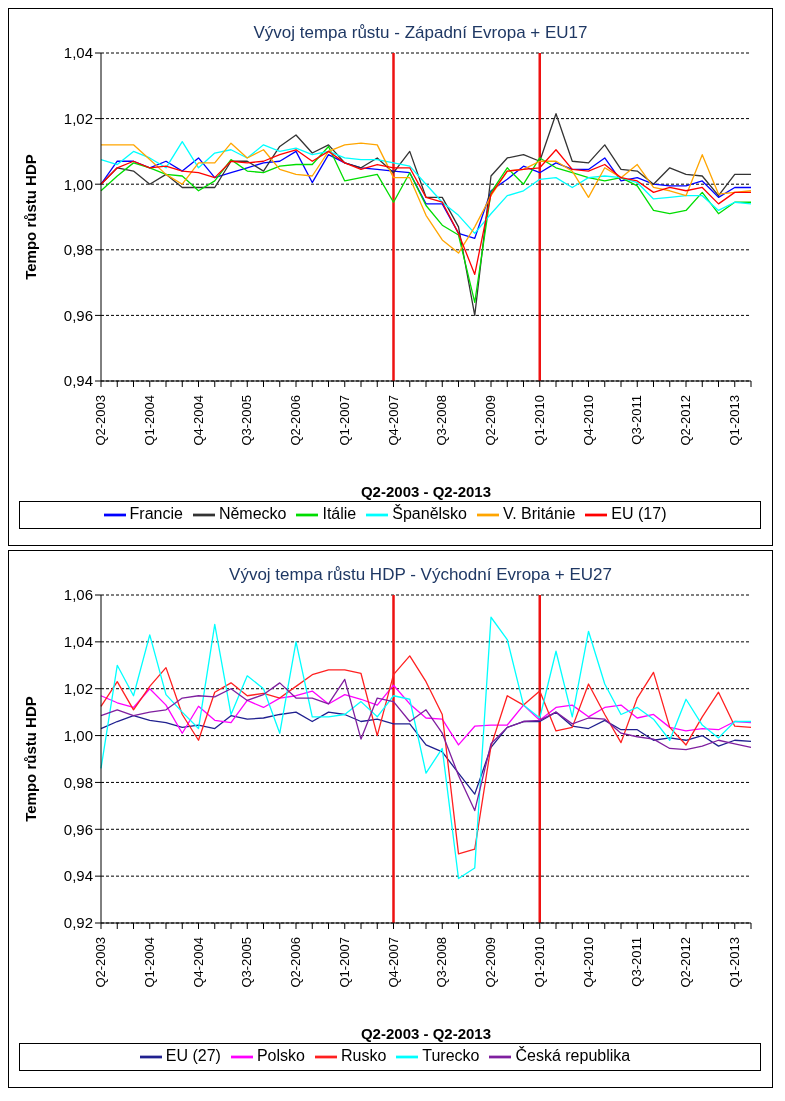 This screenshot has height=1101, width=785. What do you see at coordinates (573, 1056) in the screenshot?
I see `legend-label: Česká republika` at bounding box center [573, 1056].